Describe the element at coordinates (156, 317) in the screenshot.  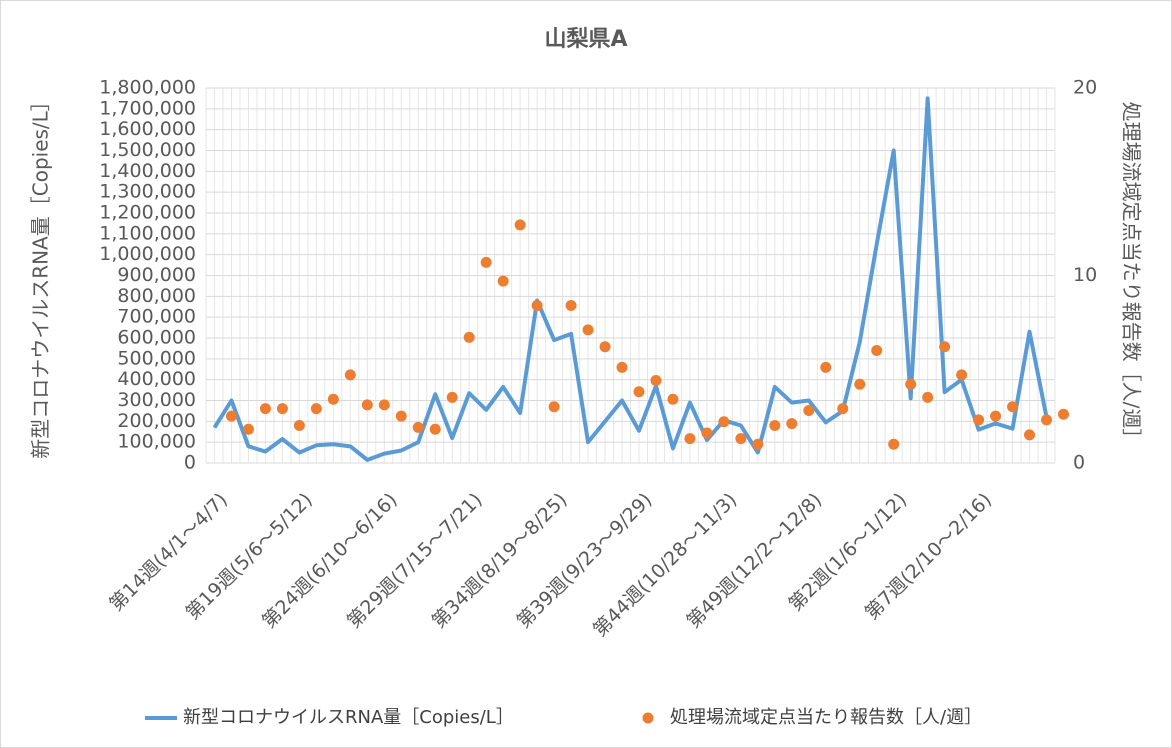
I see `y-tick-label: 700,000` at that location.